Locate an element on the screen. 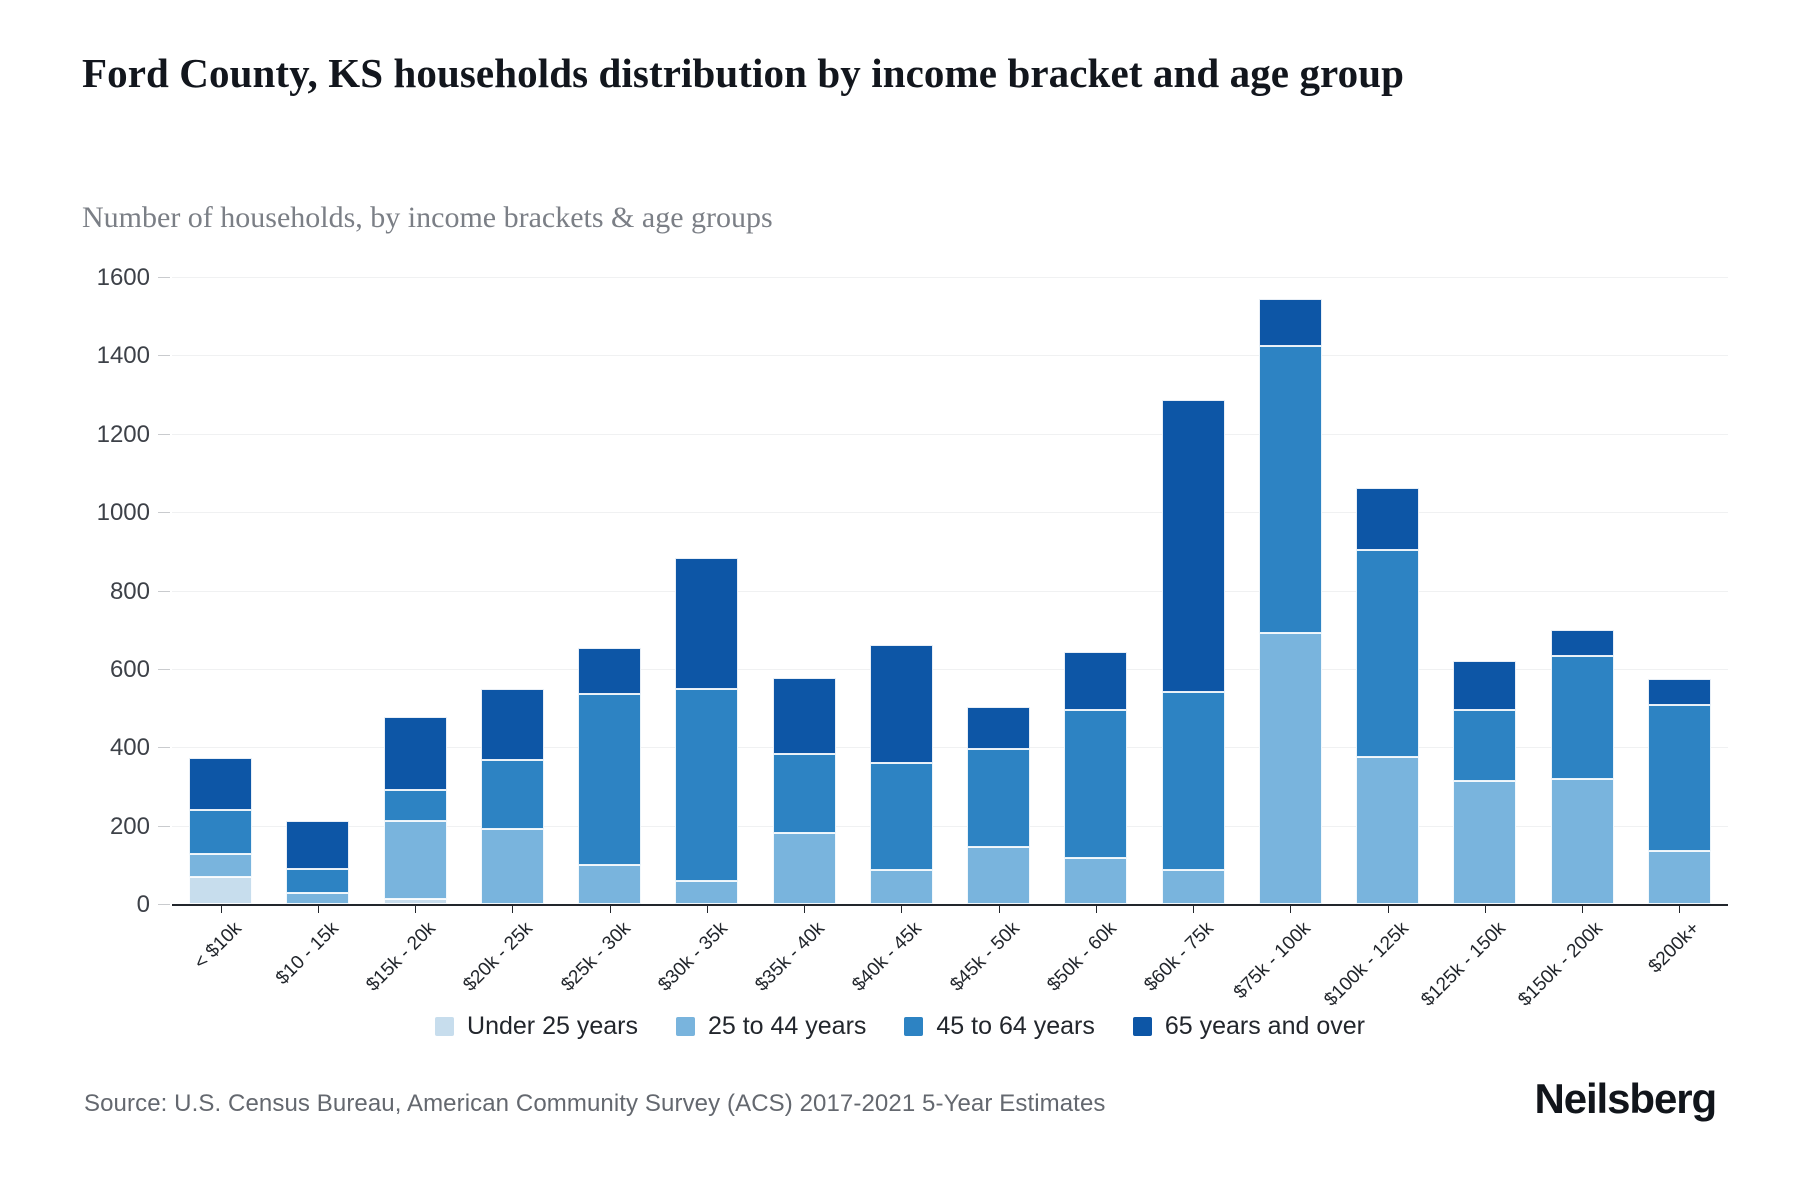 The width and height of the screenshot is (1800, 1200). legend-item: Under 25 years is located at coordinates (536, 1026).